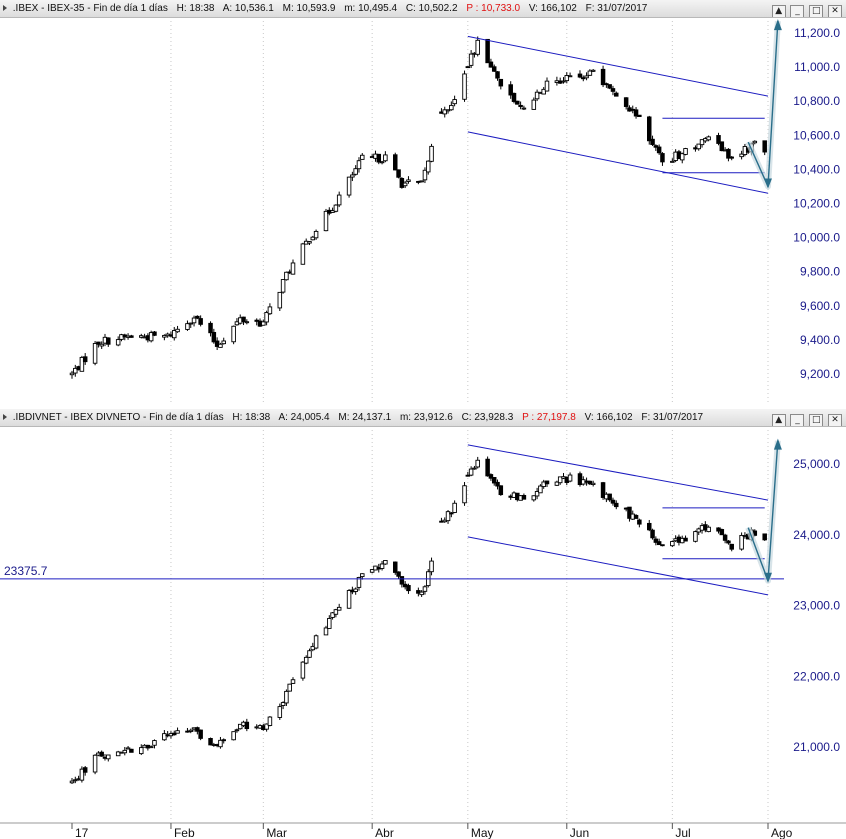  What do you see at coordinates (5, 8) in the screenshot?
I see `panel-arrow-icon` at bounding box center [5, 8].